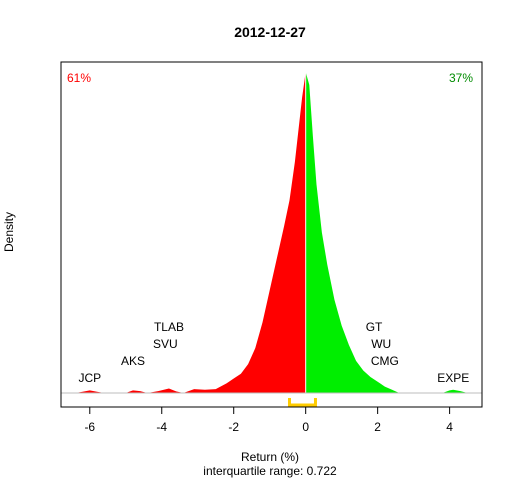 The width and height of the screenshot is (512, 480). I want to click on outlier-label: CMG, so click(385, 361).